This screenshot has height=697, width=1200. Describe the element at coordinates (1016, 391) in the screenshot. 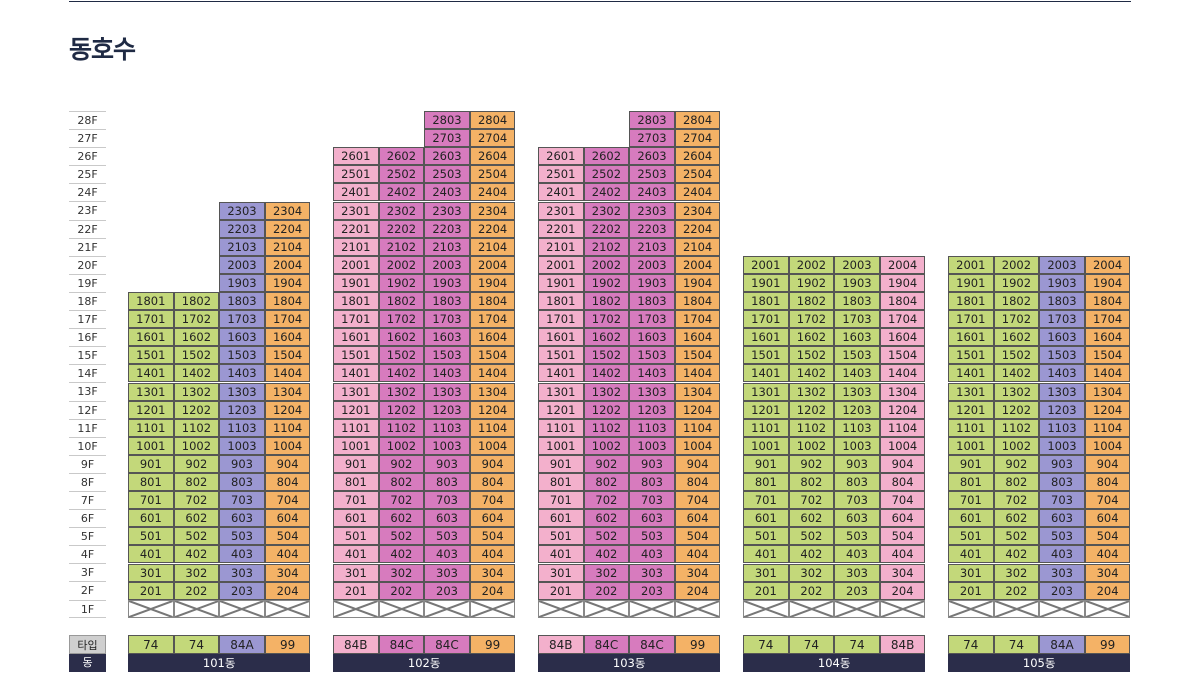

I see `unit-cell: 1302` at that location.